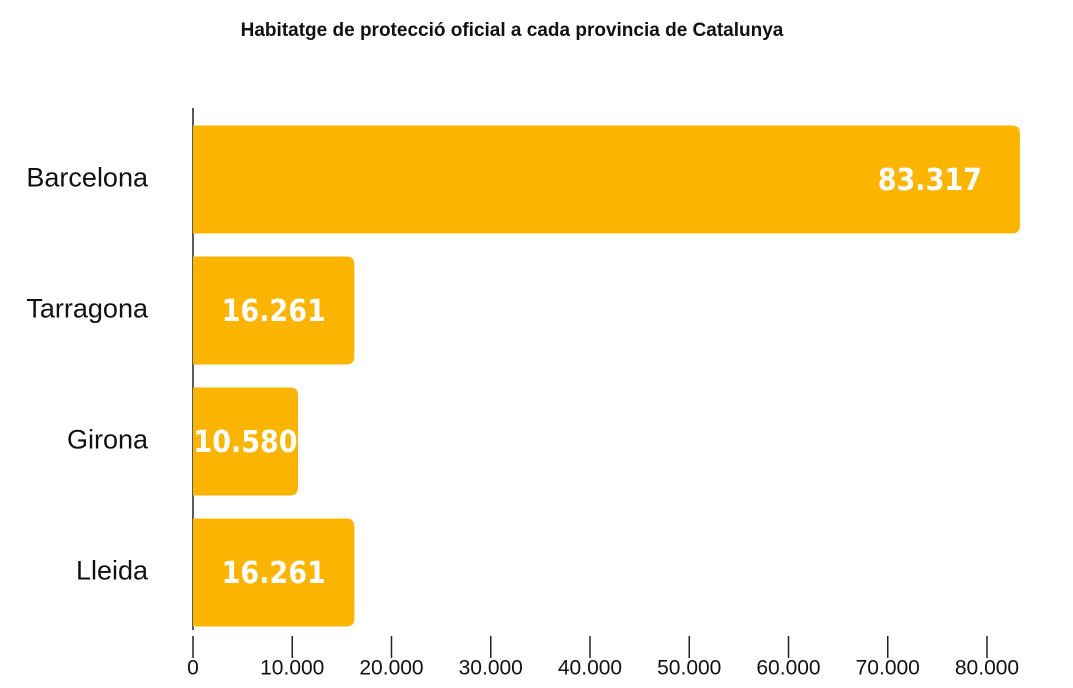 This screenshot has width=1073, height=688. Describe the element at coordinates (112, 571) in the screenshot. I see `category-label: Lleida` at that location.